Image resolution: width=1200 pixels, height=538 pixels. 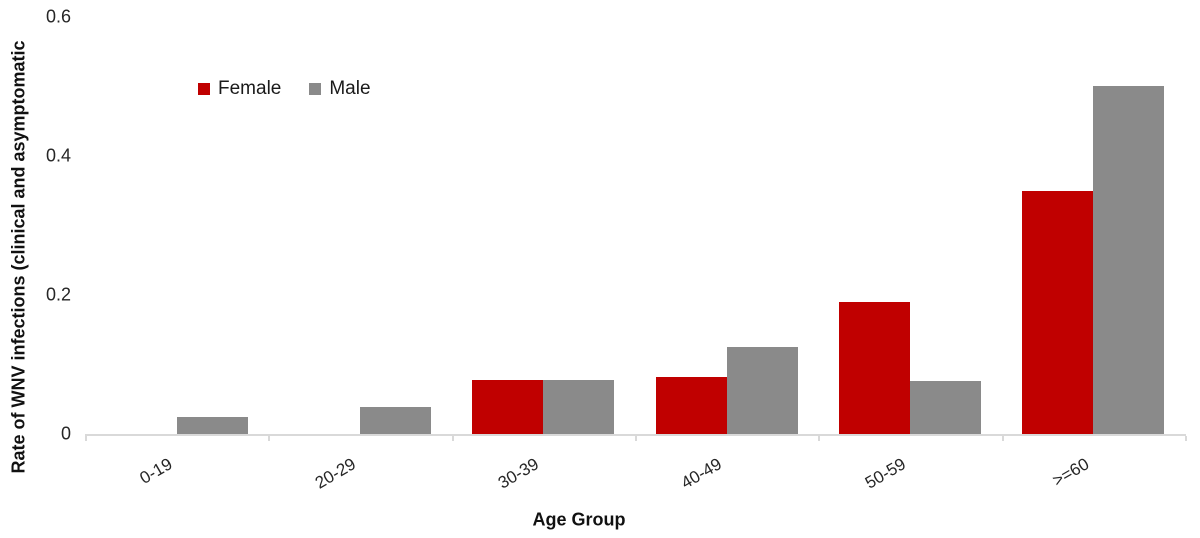 What do you see at coordinates (885, 473) in the screenshot?
I see `x-category-label: 50-59` at bounding box center [885, 473].